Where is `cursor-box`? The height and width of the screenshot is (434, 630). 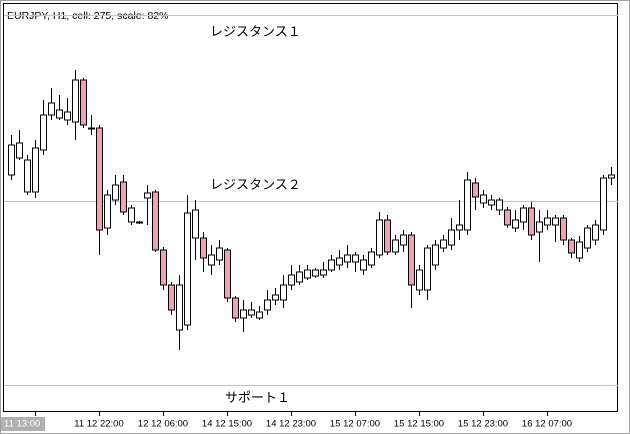
cursor-box is located at coordinates (23, 424).